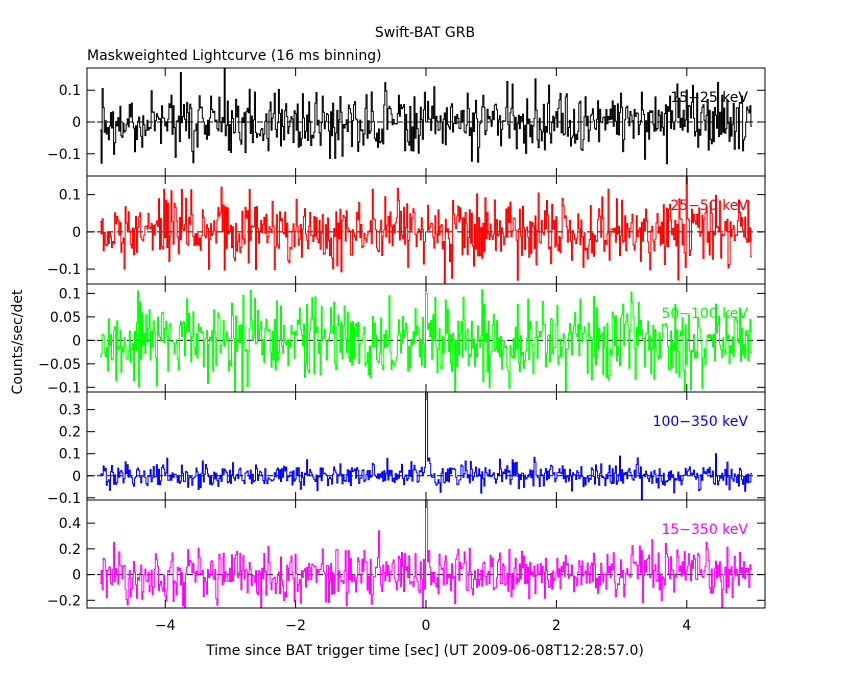 Image resolution: width=850 pixels, height=680 pixels. I want to click on x-tick-label: 0, so click(426, 626).